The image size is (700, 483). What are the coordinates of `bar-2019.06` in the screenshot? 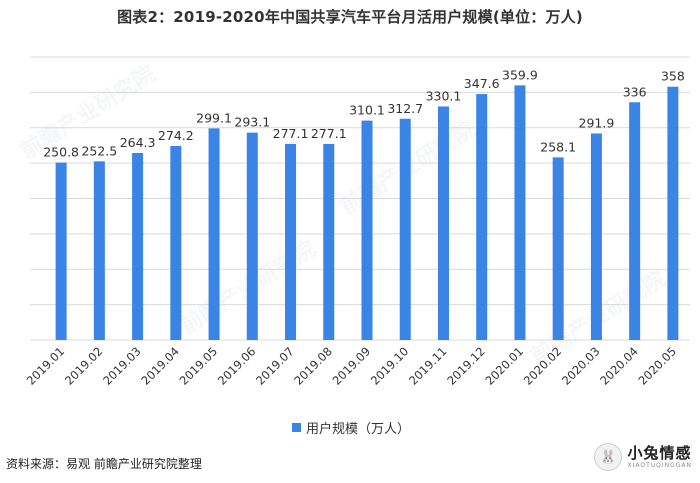 It's located at (252, 236).